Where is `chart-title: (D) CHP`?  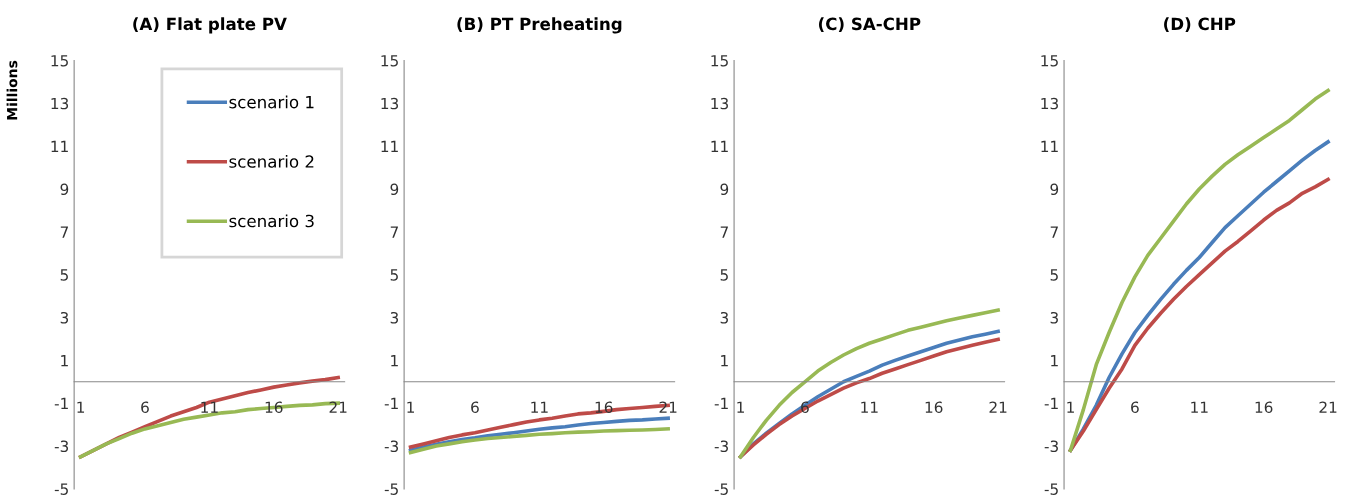
chart-title: (D) CHP is located at coordinates (1200, 25).